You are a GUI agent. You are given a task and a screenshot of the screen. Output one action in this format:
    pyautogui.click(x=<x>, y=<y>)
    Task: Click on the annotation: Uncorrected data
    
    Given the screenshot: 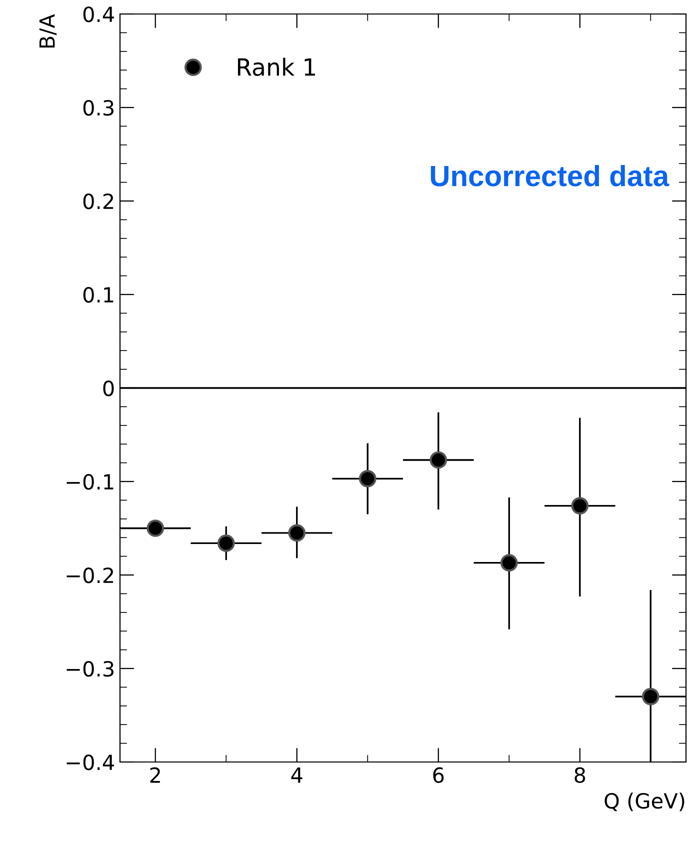 What is the action you would take?
    pyautogui.click(x=550, y=175)
    